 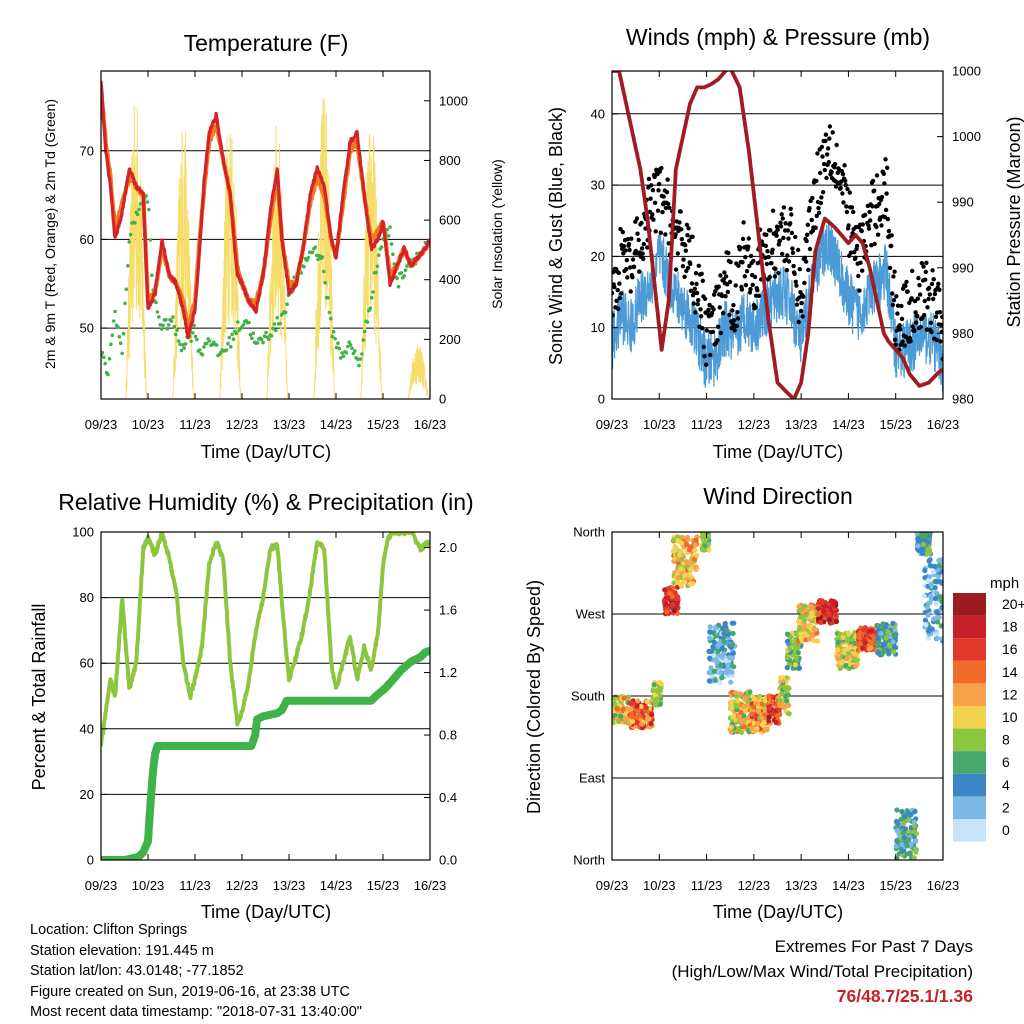 What do you see at coordinates (289, 424) in the screenshot?
I see `x-tick-label: 13/23` at bounding box center [289, 424].